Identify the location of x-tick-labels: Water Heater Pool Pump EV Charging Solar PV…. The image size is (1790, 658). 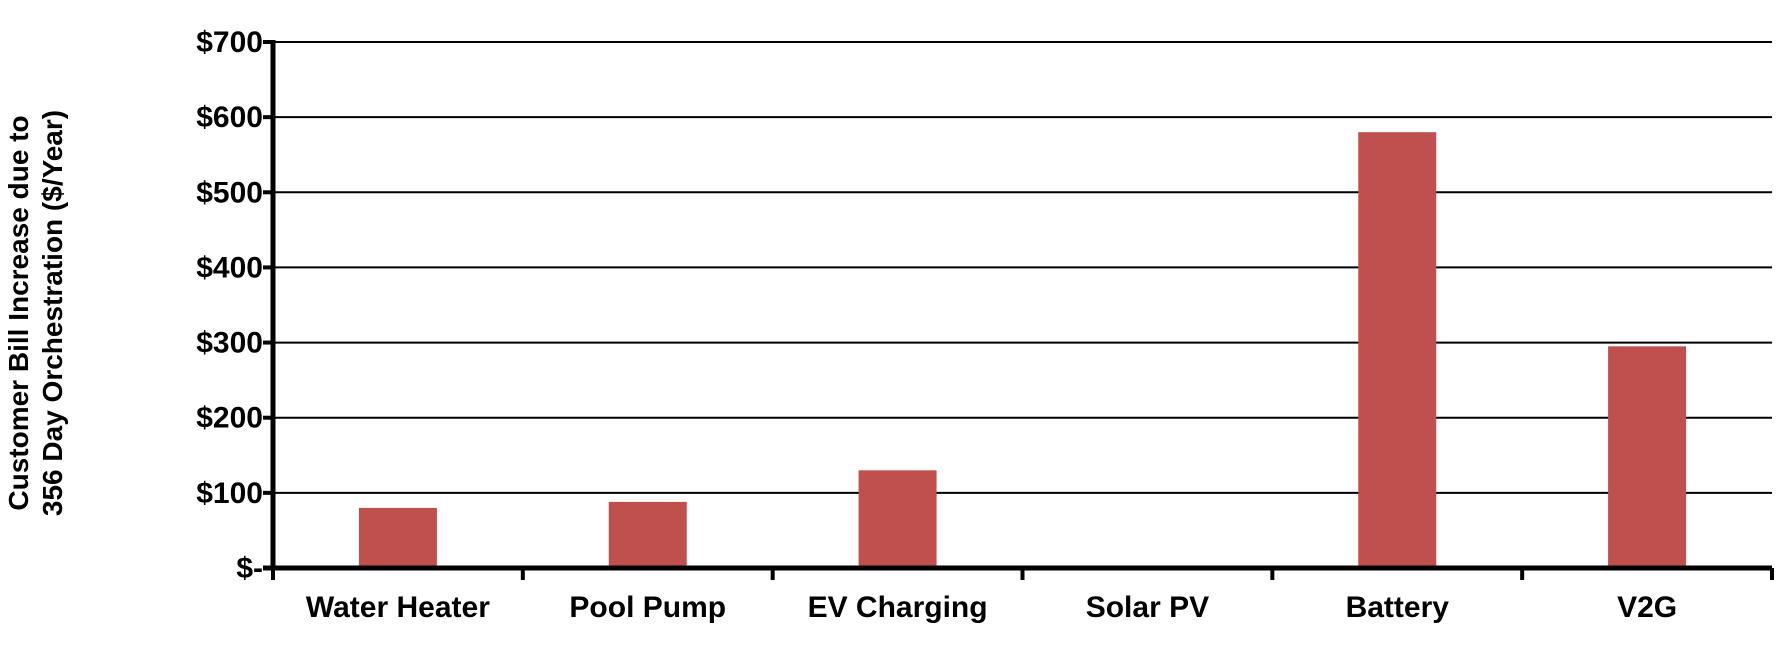
(1022, 596).